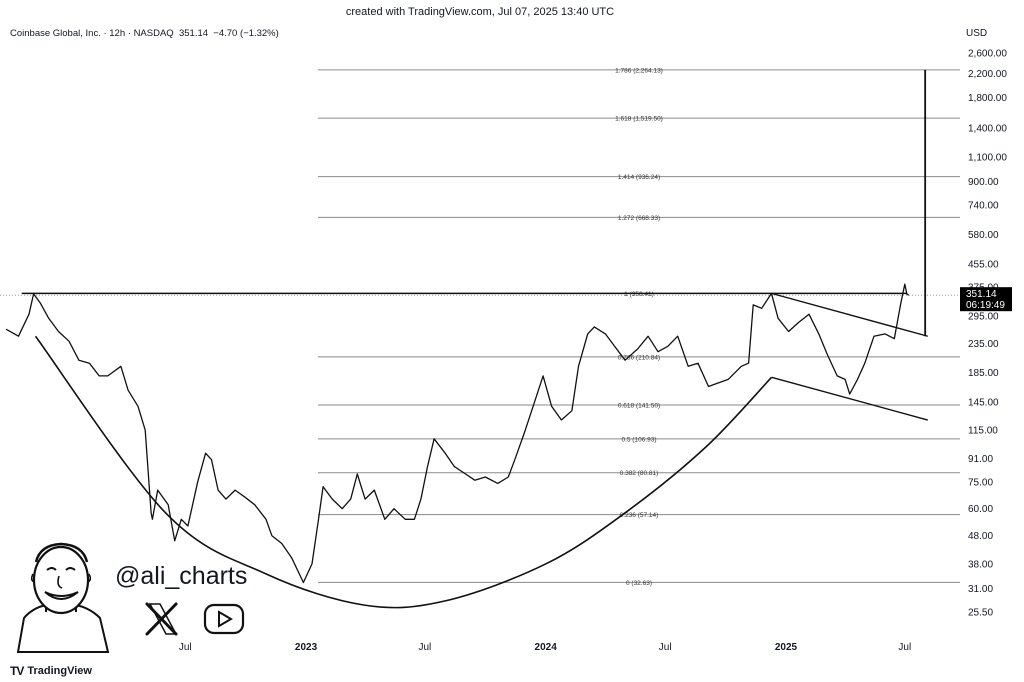  What do you see at coordinates (63, 597) in the screenshot?
I see `cartoon-avatar-icon` at bounding box center [63, 597].